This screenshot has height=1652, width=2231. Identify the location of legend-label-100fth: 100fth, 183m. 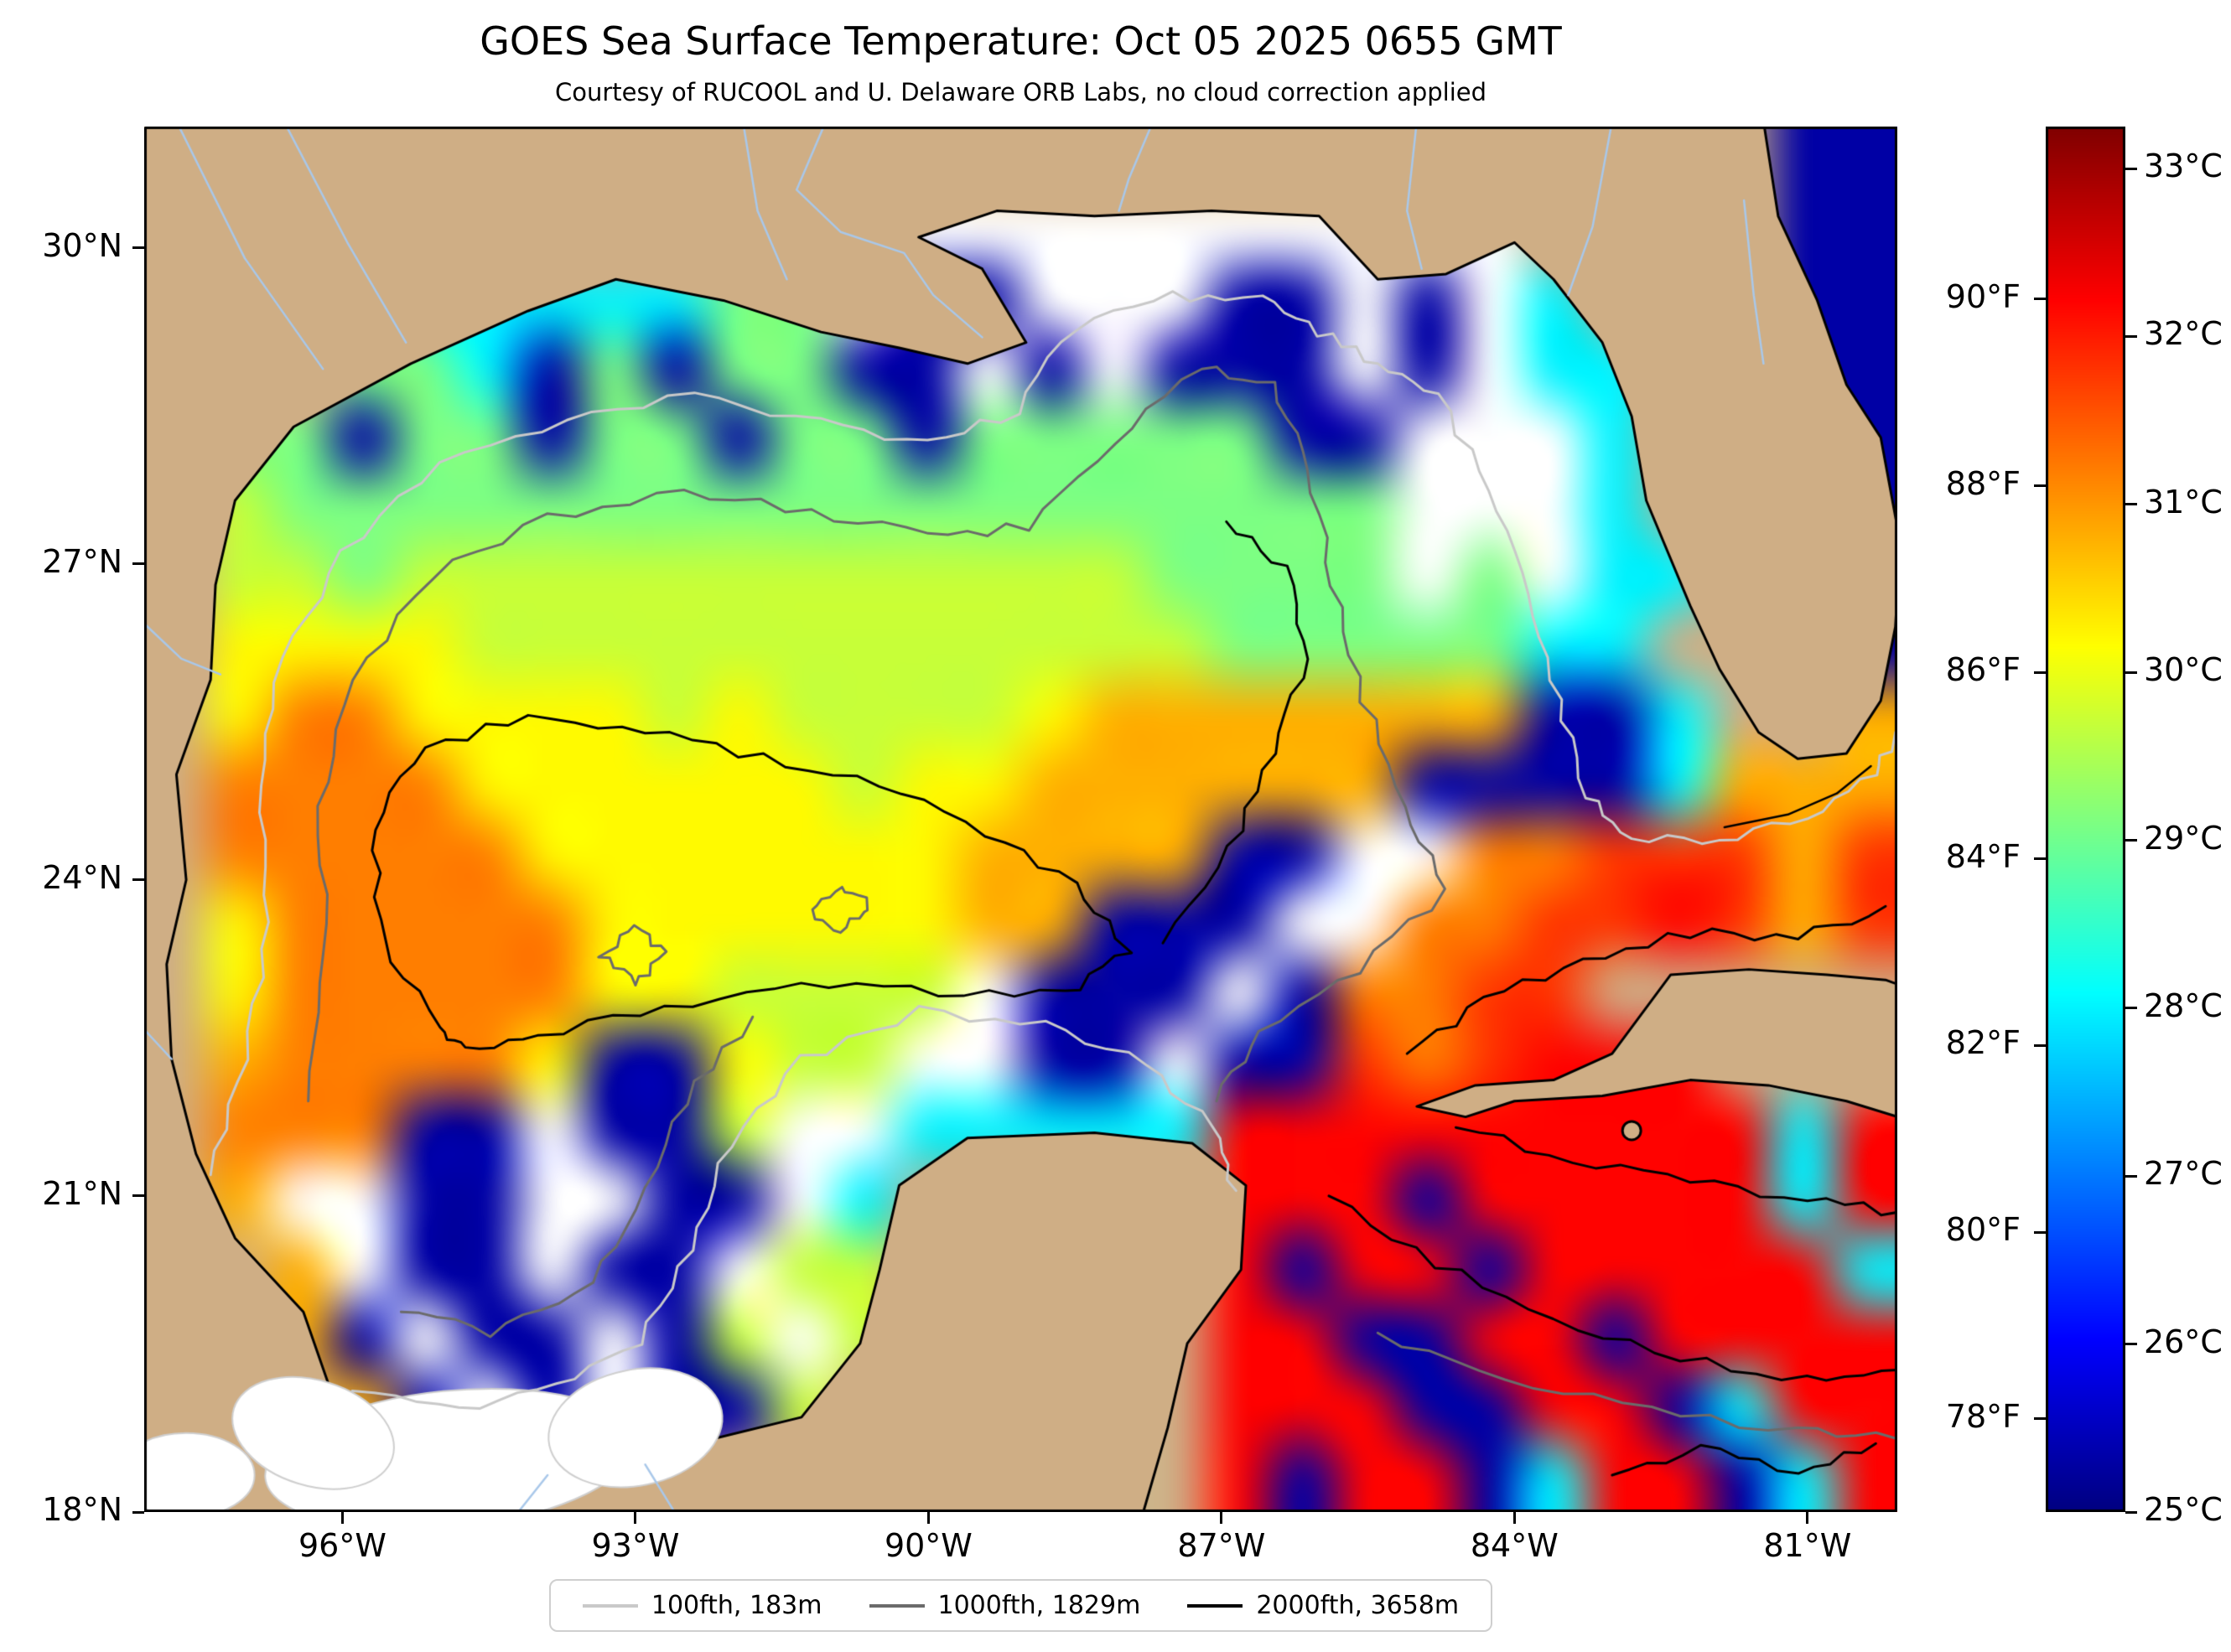
(736, 1605).